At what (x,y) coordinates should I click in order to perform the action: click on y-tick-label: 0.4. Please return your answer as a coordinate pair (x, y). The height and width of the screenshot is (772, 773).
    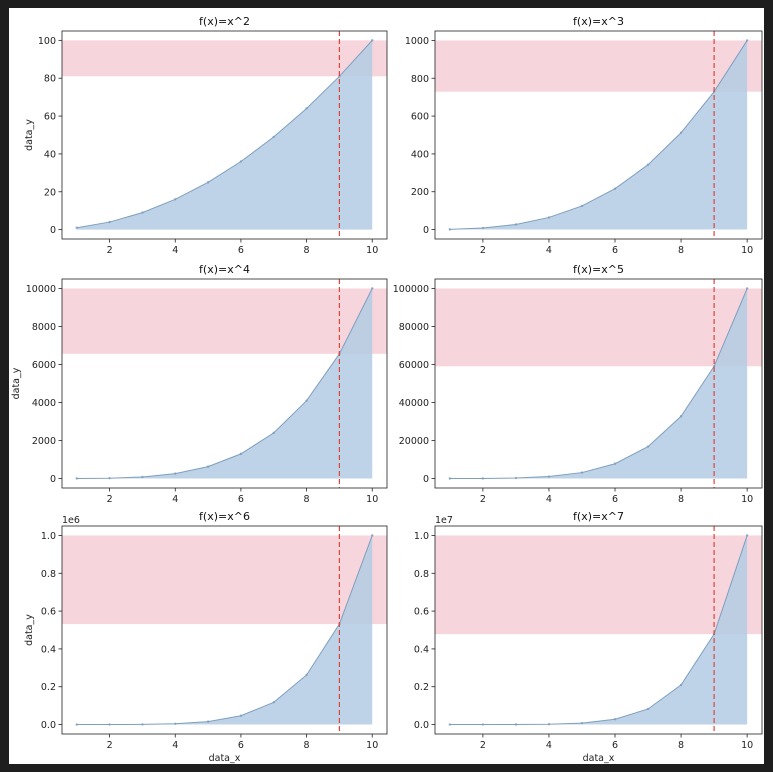
    Looking at the image, I should click on (421, 649).